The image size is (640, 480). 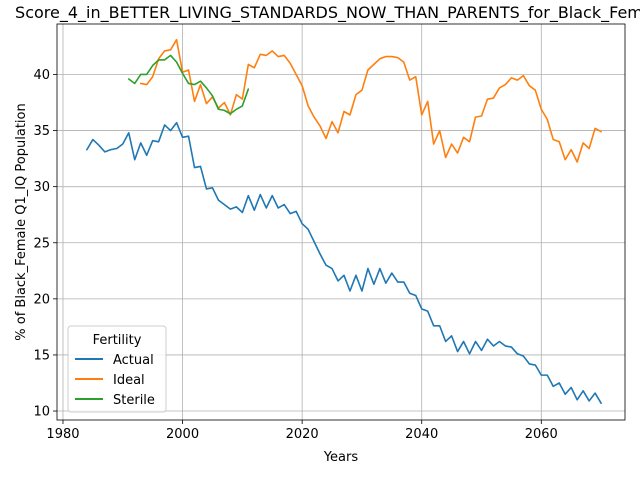 I want to click on y-tick-label: 25, so click(x=41, y=243).